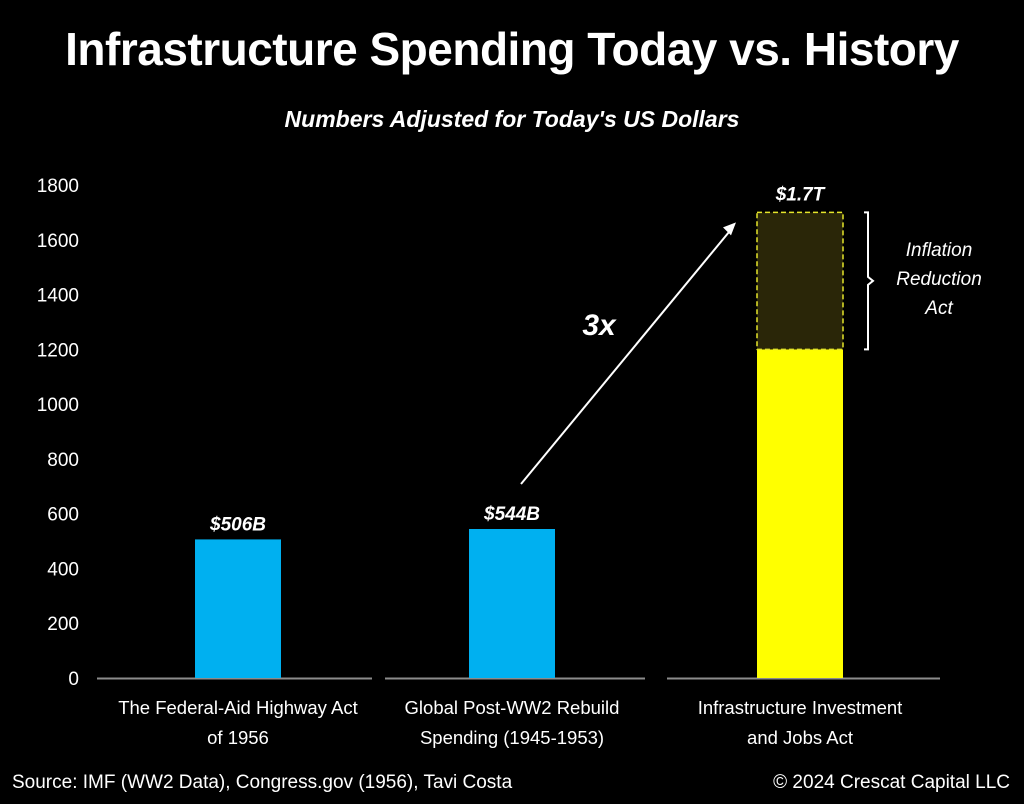 Image resolution: width=1024 pixels, height=804 pixels. Describe the element at coordinates (939, 250) in the screenshot. I see `bracket-label: Inflation` at that location.